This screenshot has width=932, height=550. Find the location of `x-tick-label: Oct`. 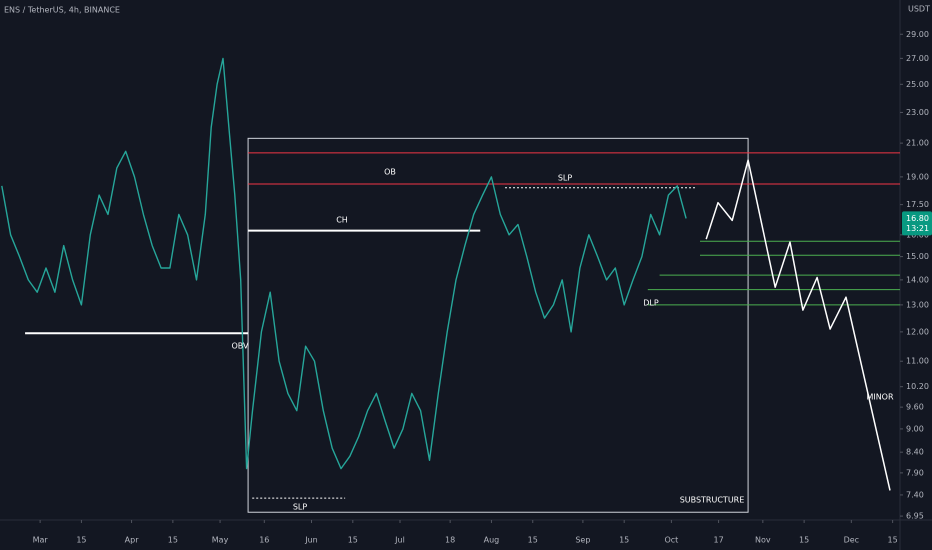

x-tick-label: Oct is located at coordinates (671, 540).